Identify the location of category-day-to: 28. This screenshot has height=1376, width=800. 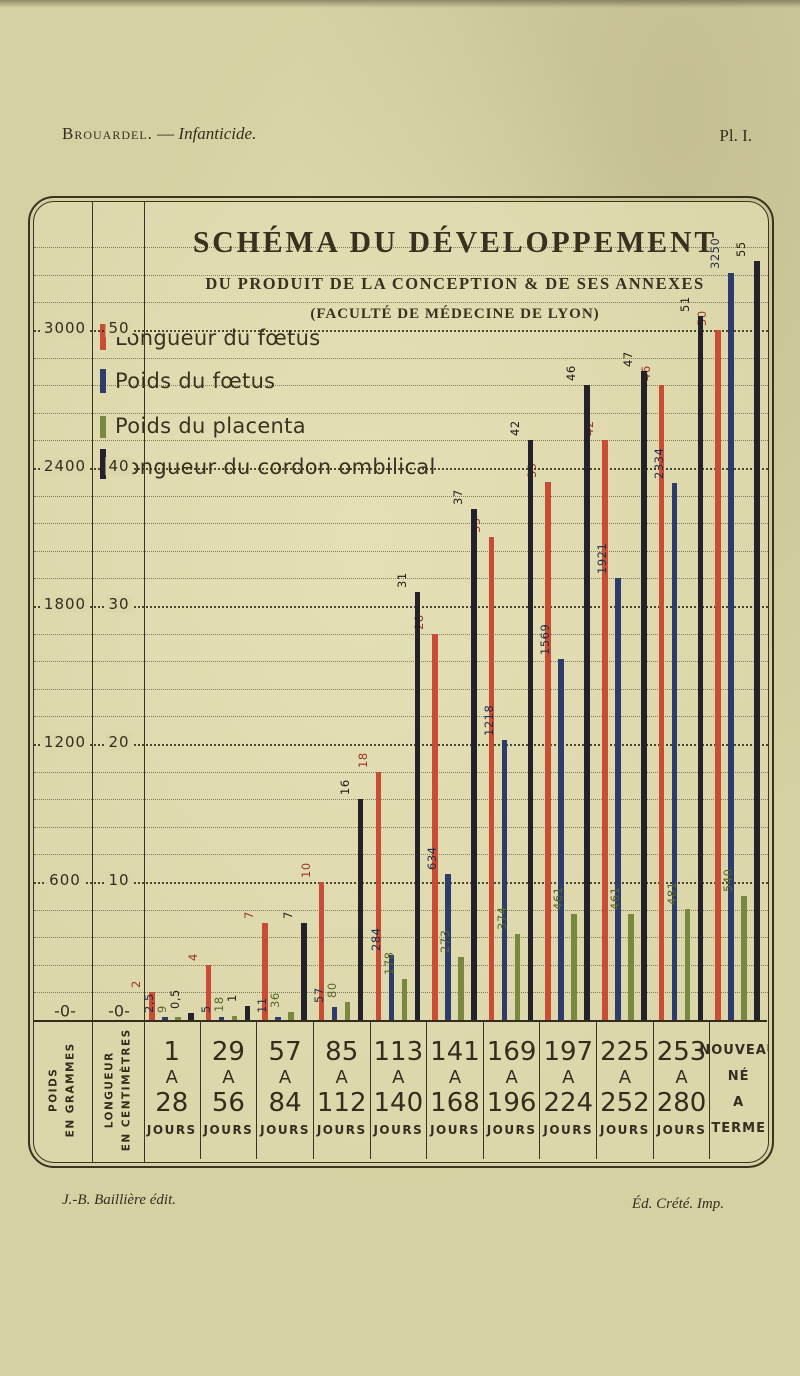
(172, 1103).